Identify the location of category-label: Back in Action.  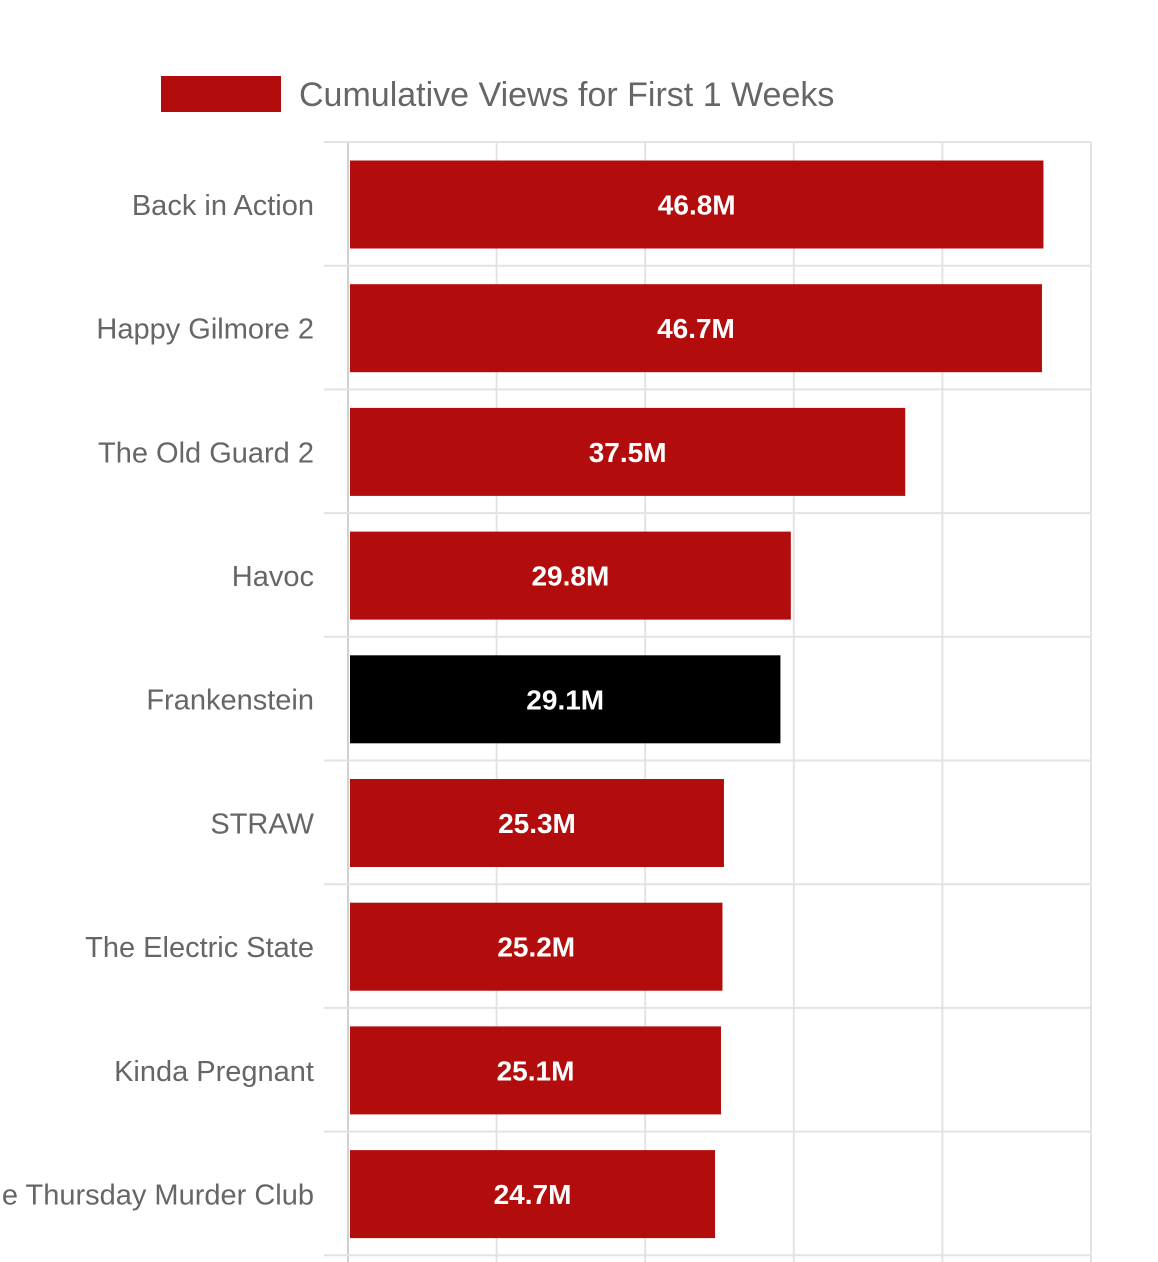
(223, 206).